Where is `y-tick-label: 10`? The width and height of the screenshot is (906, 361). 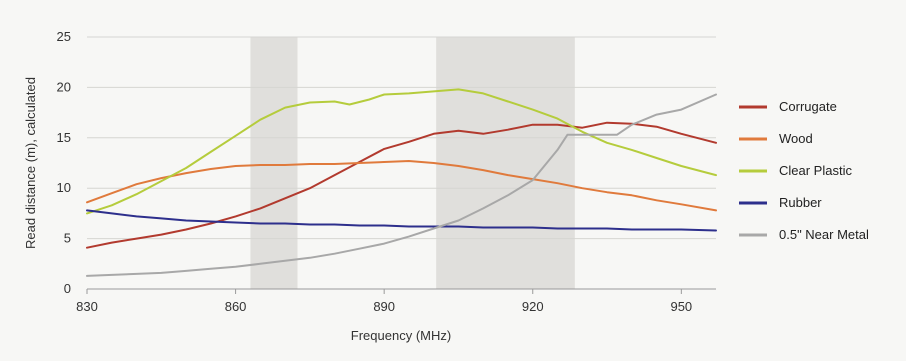 y-tick-label: 10 is located at coordinates (64, 187).